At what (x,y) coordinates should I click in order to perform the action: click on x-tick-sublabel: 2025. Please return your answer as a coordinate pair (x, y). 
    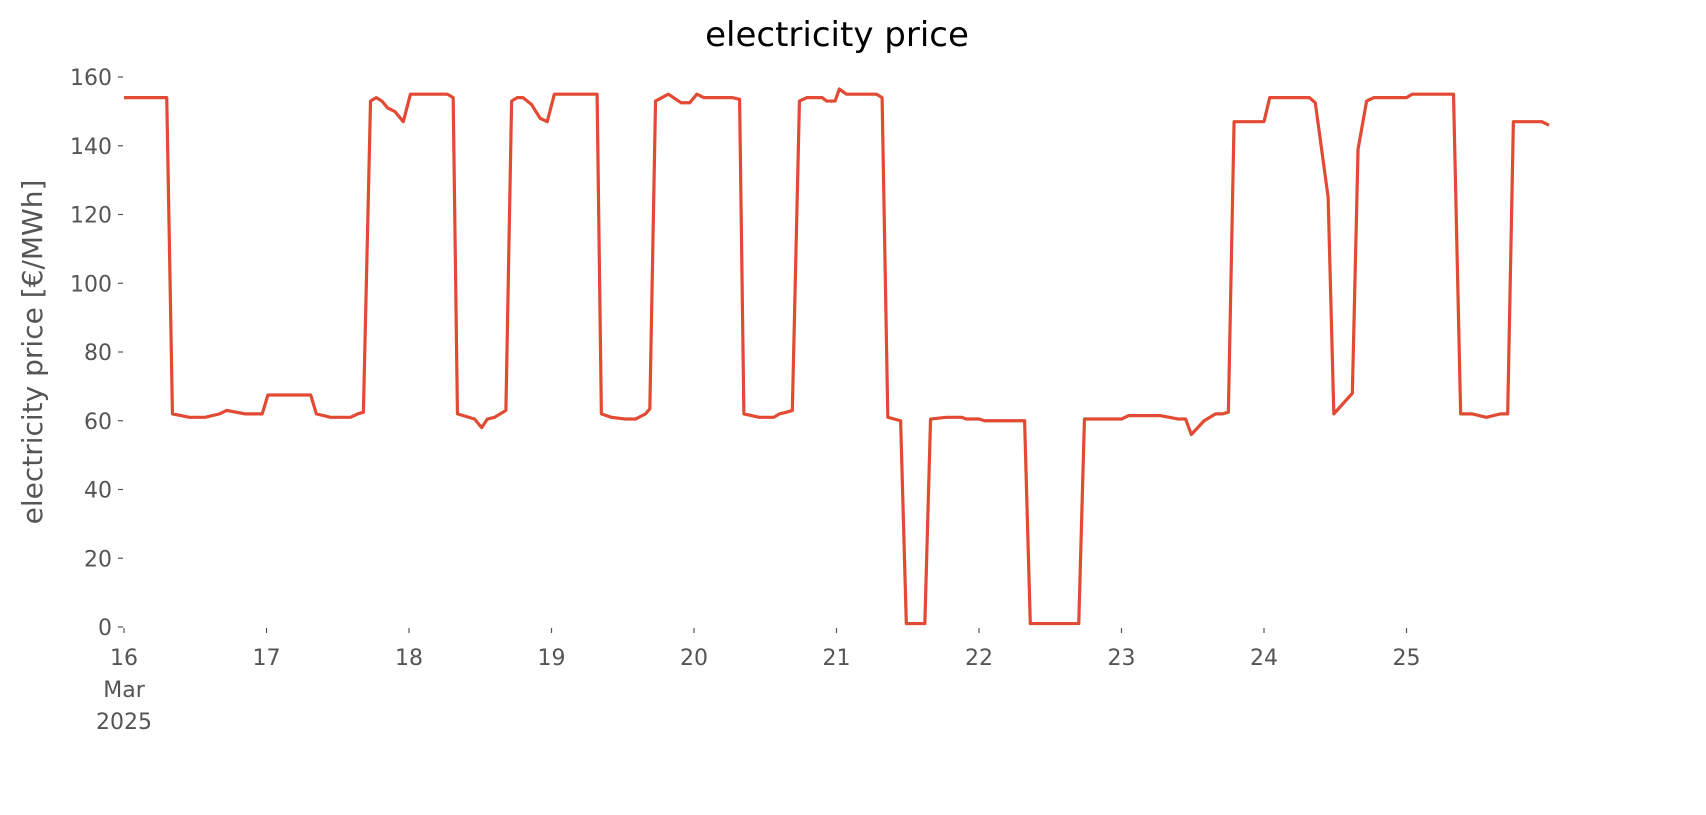
    Looking at the image, I should click on (124, 722).